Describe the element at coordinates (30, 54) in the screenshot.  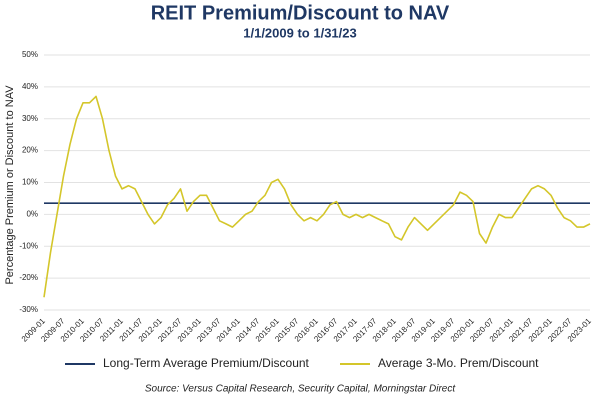
I see `y-tick-label: 50%` at that location.